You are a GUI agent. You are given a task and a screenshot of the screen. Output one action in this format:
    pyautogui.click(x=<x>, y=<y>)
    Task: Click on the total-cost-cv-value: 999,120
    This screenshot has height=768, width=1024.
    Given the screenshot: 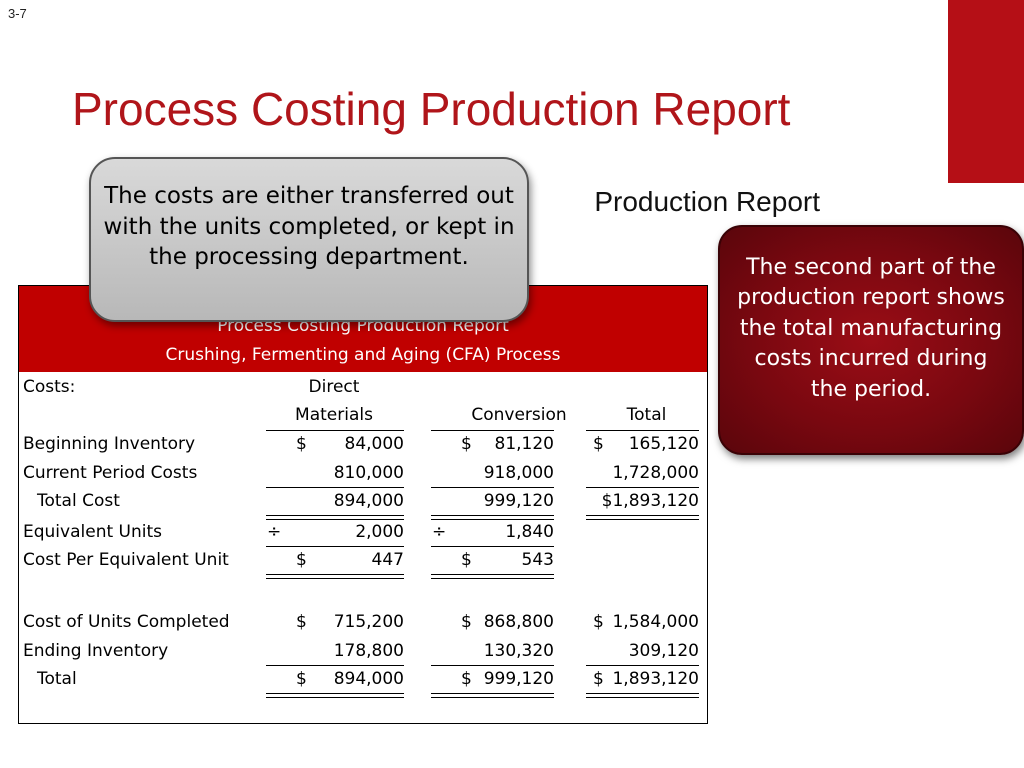 What is the action you would take?
    pyautogui.click(x=518, y=501)
    